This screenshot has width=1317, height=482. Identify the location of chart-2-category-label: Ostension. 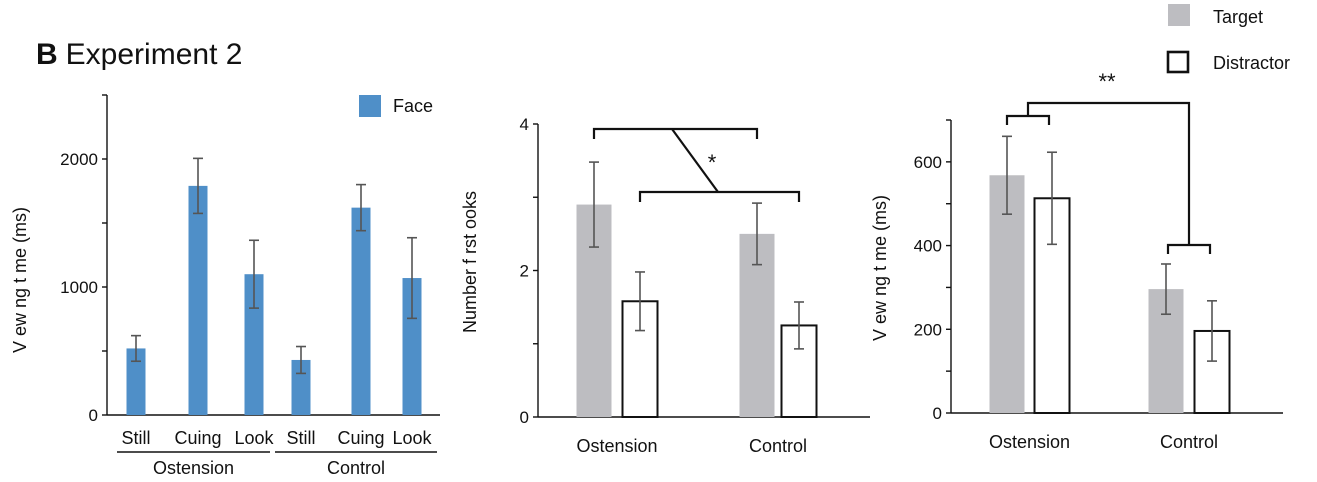
(616, 446).